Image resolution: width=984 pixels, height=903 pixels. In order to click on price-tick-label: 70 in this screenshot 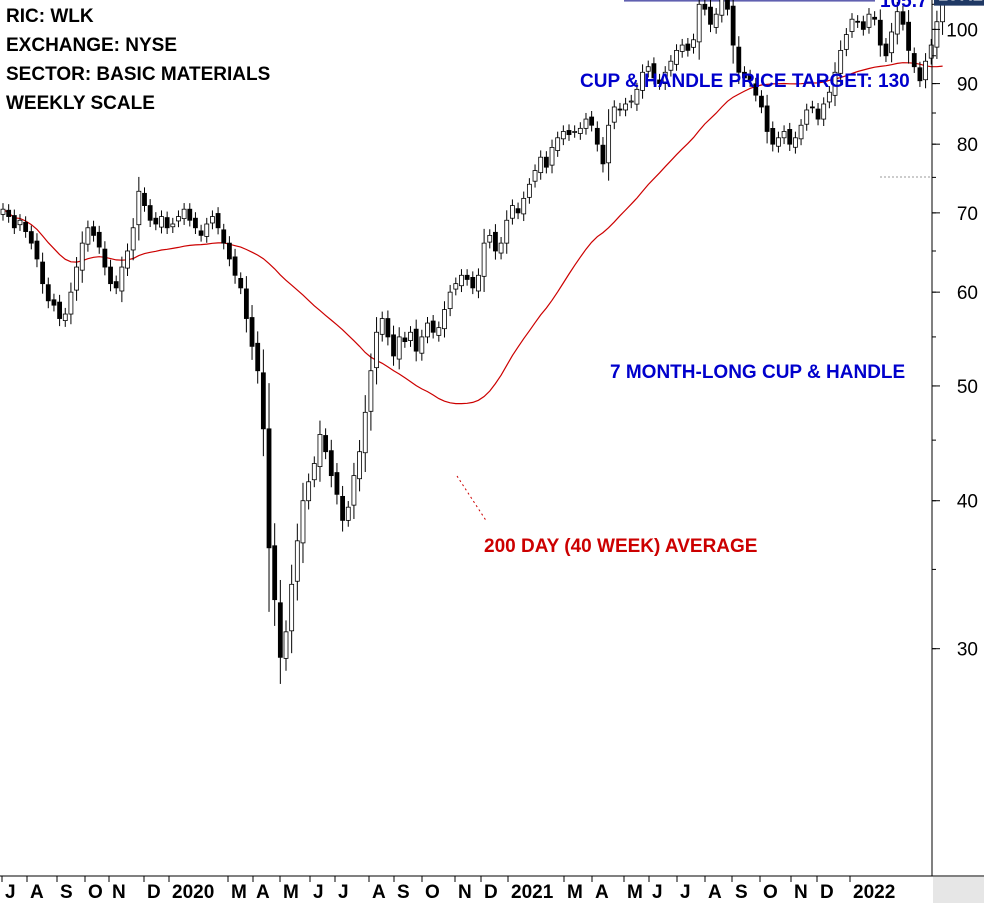, I will do `click(967, 214)`.